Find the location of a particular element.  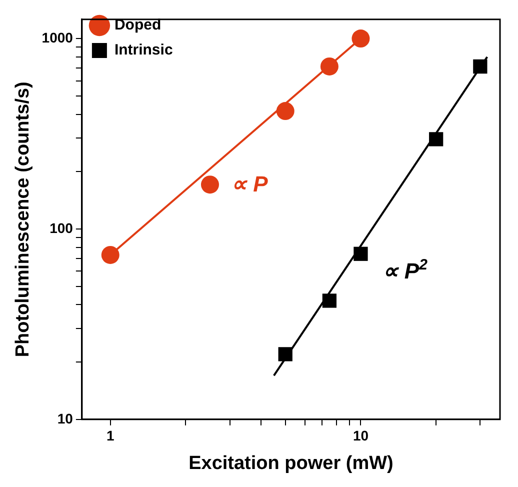

y-tick-label: 100 is located at coordinates (62, 228).